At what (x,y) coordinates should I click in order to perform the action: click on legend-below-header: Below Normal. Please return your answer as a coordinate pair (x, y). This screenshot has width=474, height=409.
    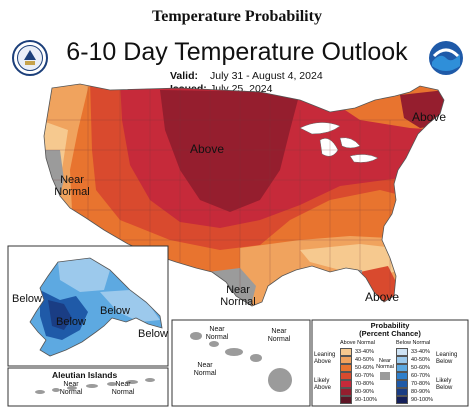
    Looking at the image, I should click on (413, 343).